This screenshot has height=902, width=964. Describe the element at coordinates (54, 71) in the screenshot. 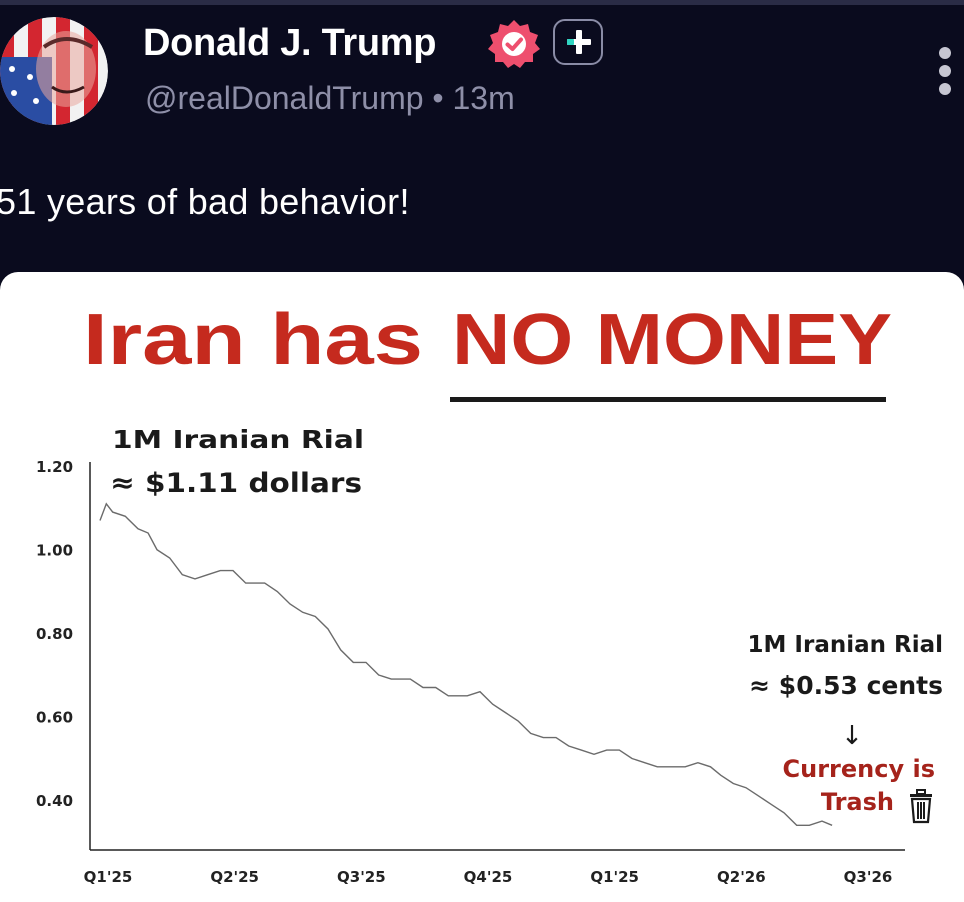

I see `avatar` at that location.